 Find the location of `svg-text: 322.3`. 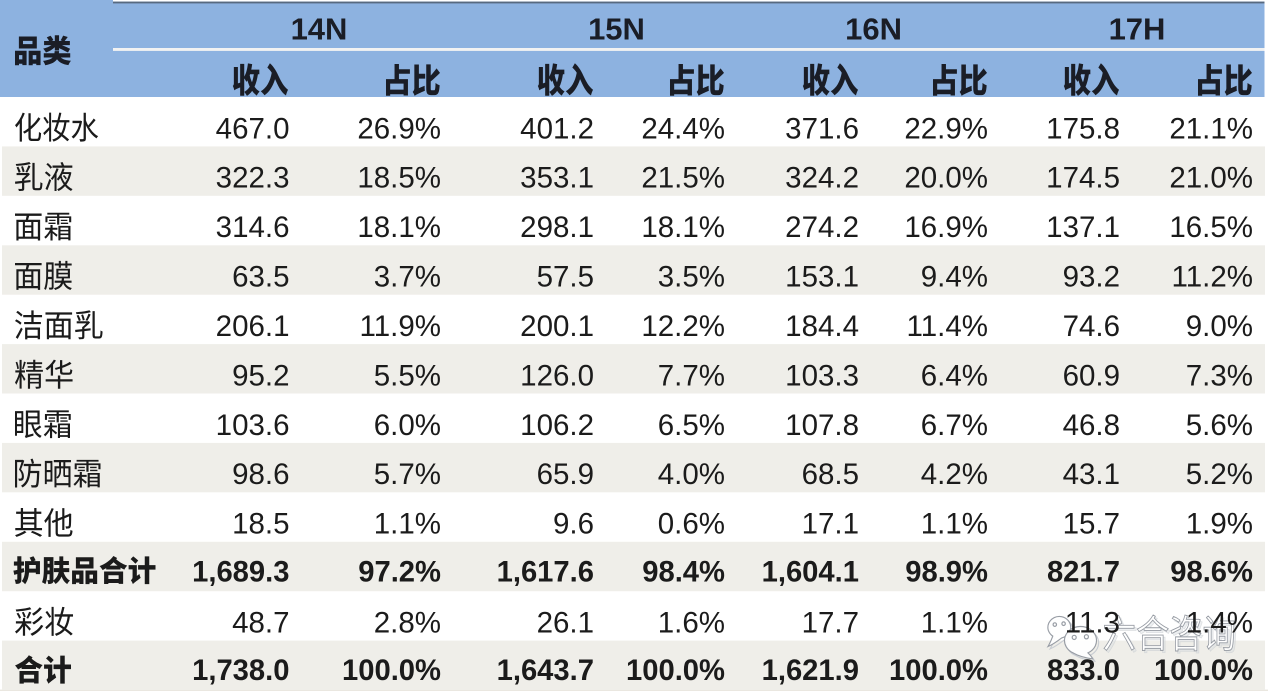

svg-text: 322.3 is located at coordinates (253, 178).